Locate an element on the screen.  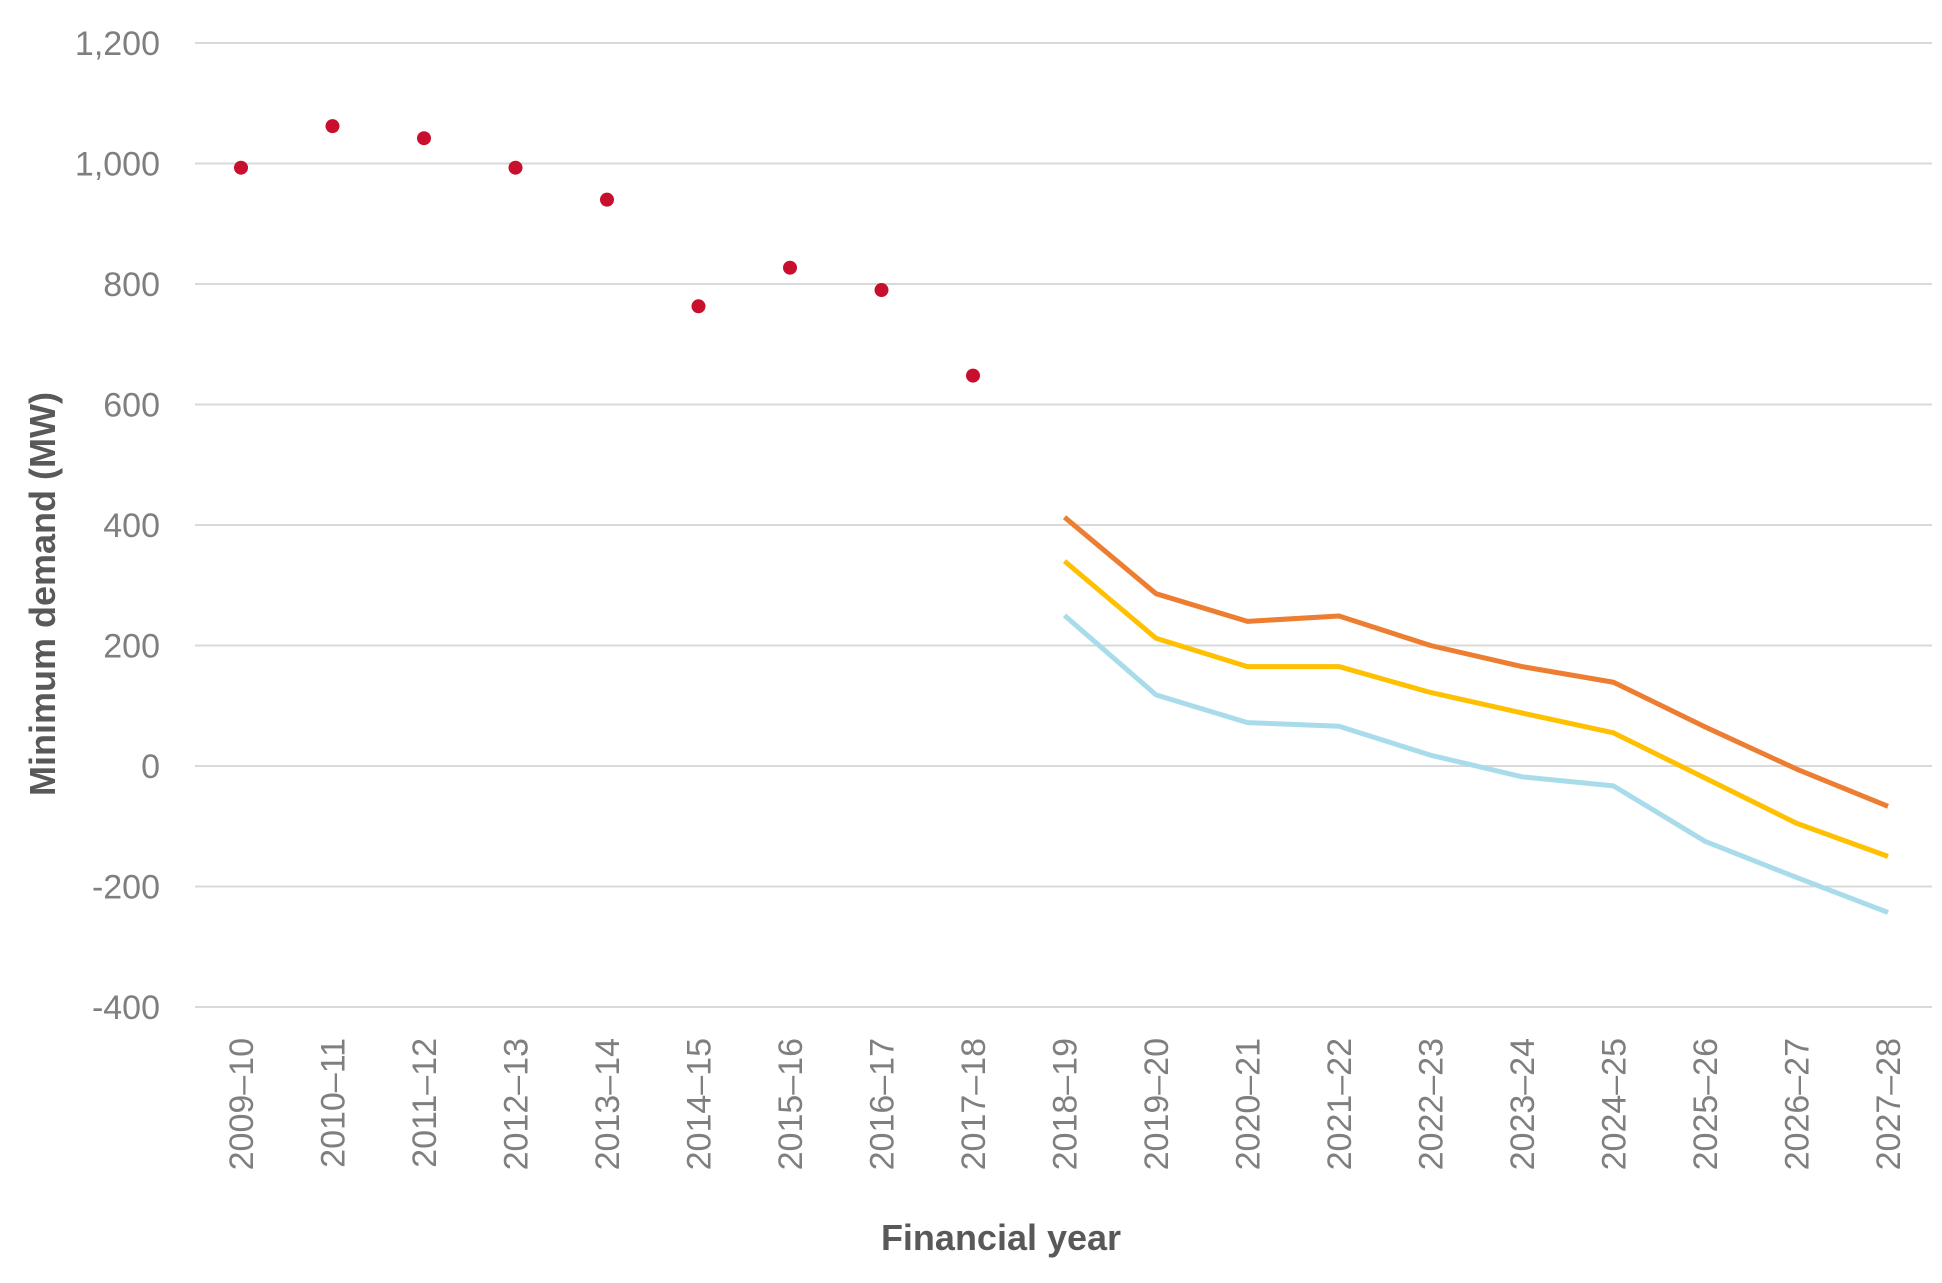
x-tick-label: 2023–24 is located at coordinates (1523, 1104).